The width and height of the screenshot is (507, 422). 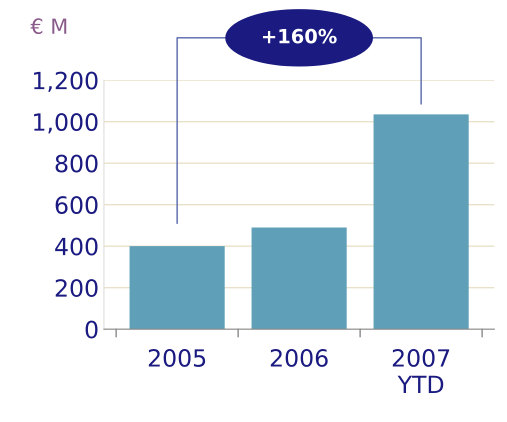 I want to click on y-tick-label: 600, so click(x=77, y=205).